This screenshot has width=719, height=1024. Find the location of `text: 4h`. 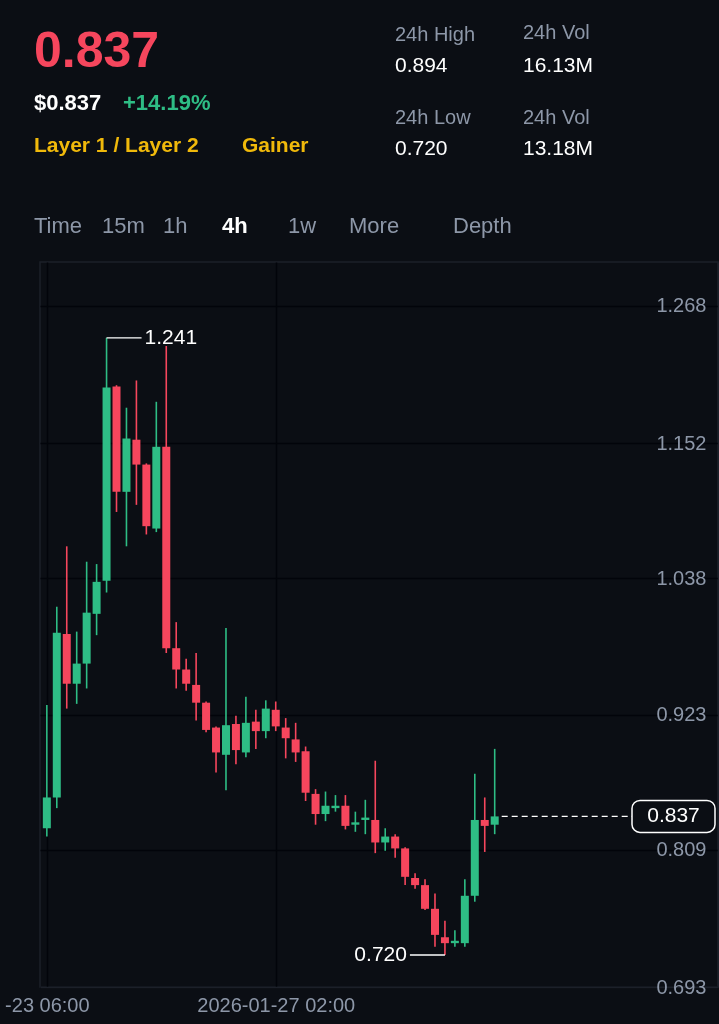

text: 4h is located at coordinates (235, 225).